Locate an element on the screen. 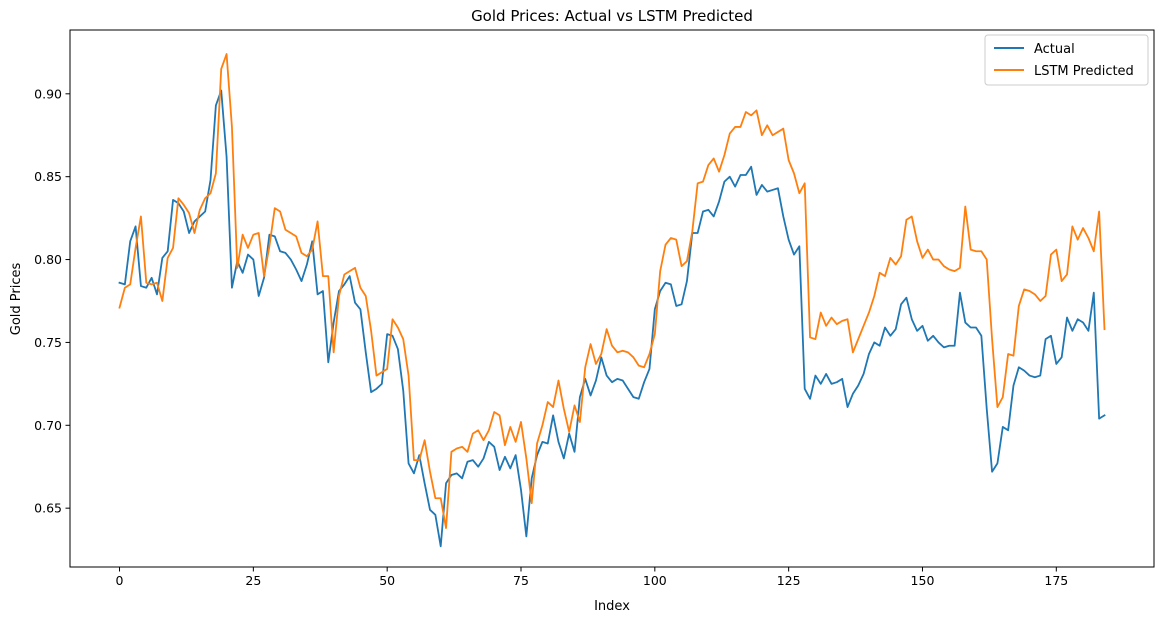 Image resolution: width=1165 pixels, height=622 pixels. x-tick-label: 50 is located at coordinates (387, 580).